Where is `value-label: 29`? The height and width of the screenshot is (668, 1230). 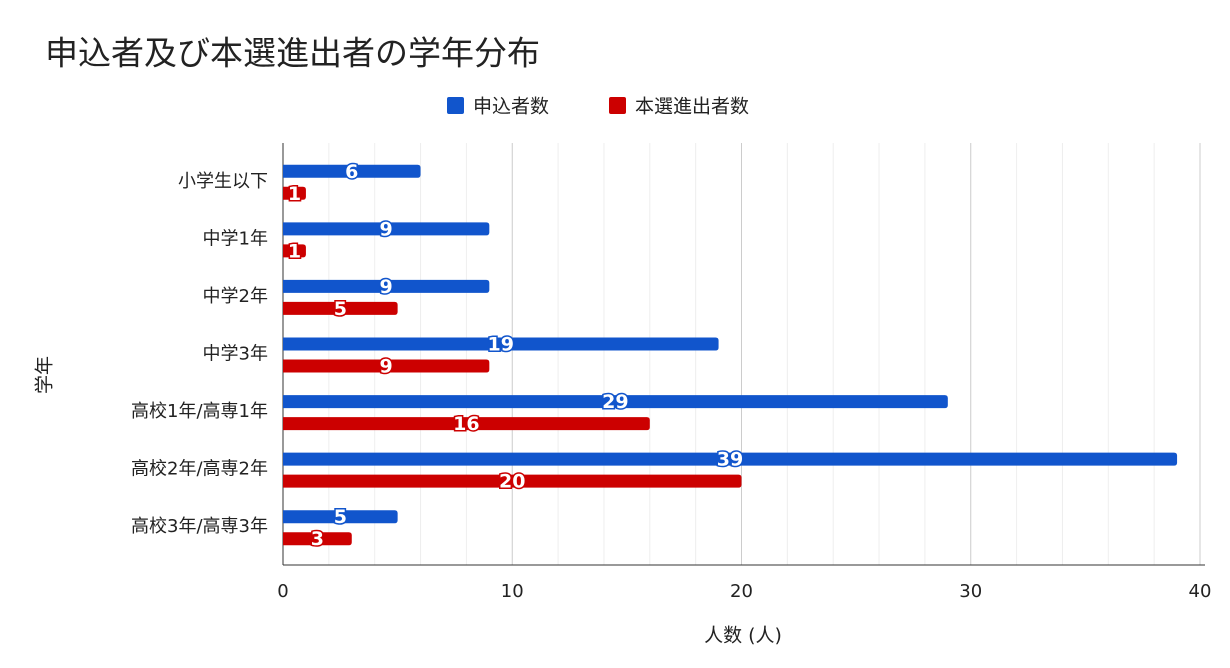 value-label: 29 is located at coordinates (615, 402).